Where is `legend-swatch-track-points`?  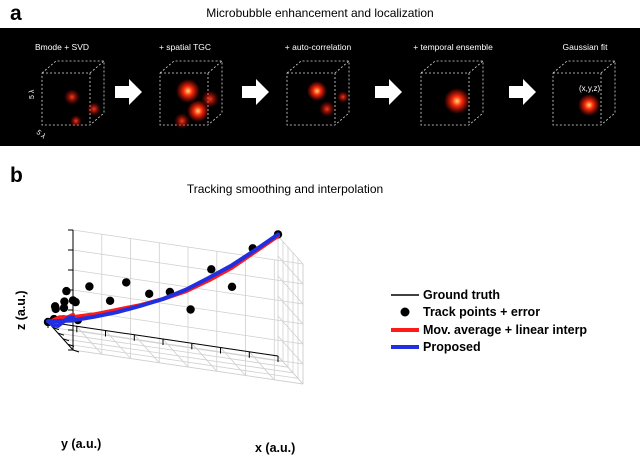
legend-swatch-track-points is located at coordinates (405, 312).